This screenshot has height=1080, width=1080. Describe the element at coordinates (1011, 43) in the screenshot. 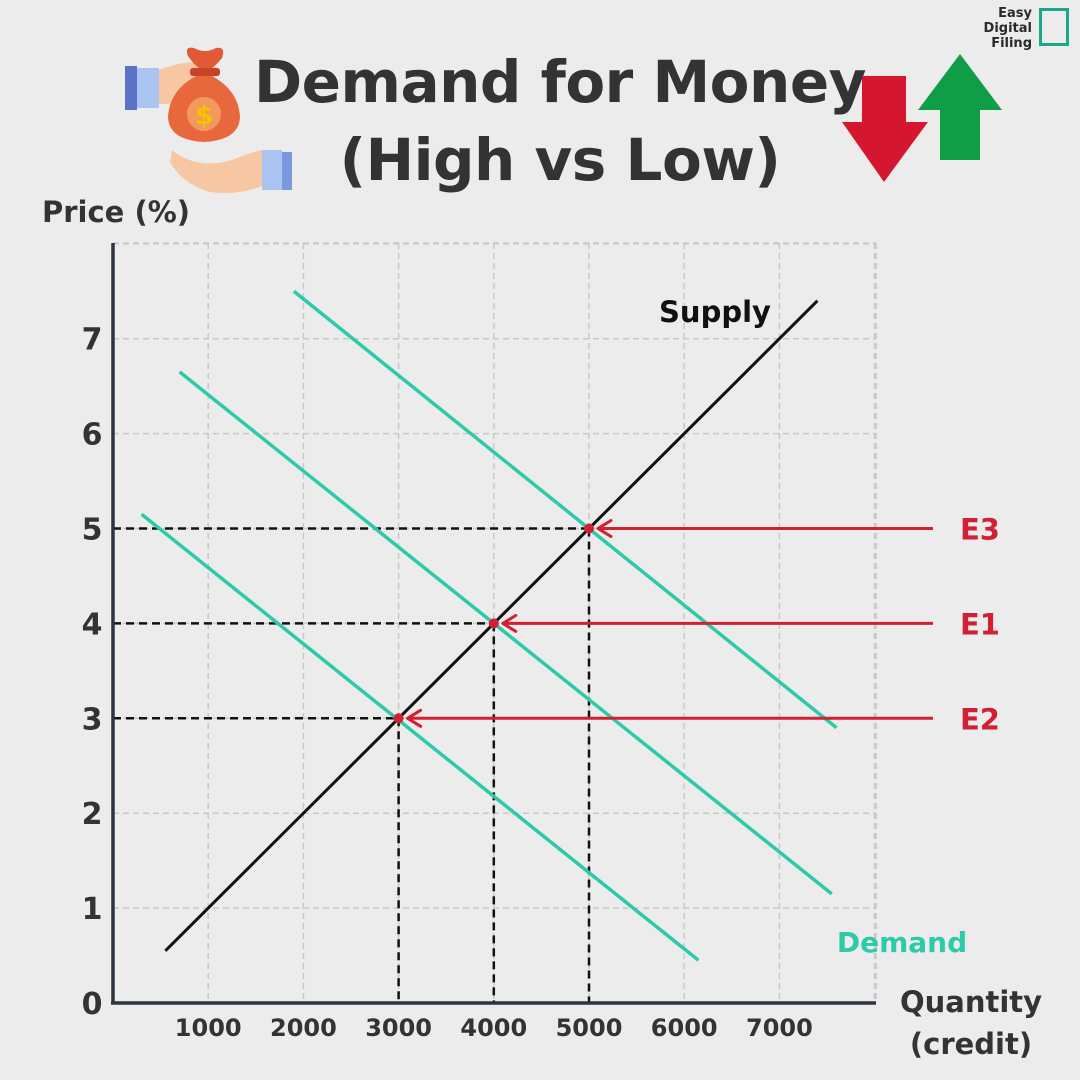

I see `brand-line-3: Filing` at that location.